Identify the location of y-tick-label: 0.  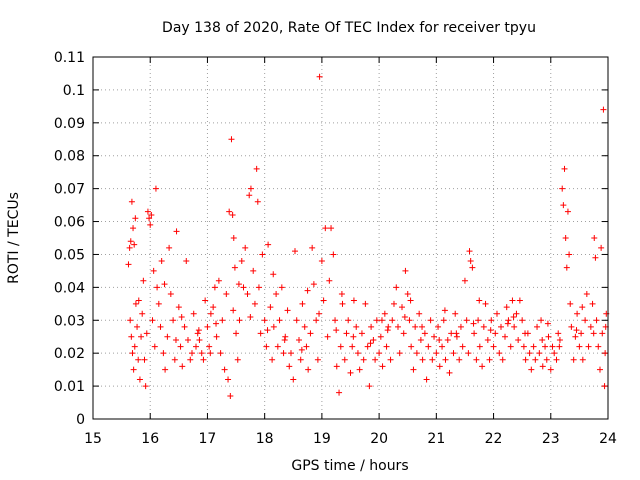
(80, 420).